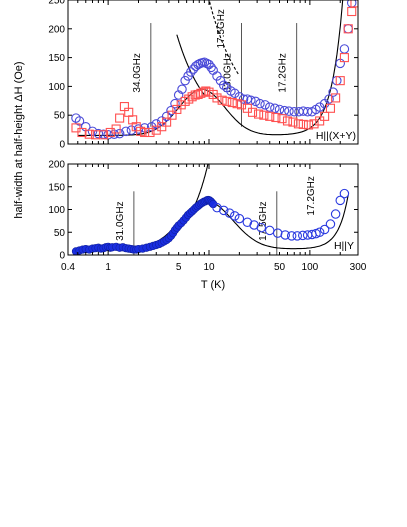 This screenshot has height=527, width=407. I want to click on bottom-marker-label: 17.5GHz, so click(263, 220).